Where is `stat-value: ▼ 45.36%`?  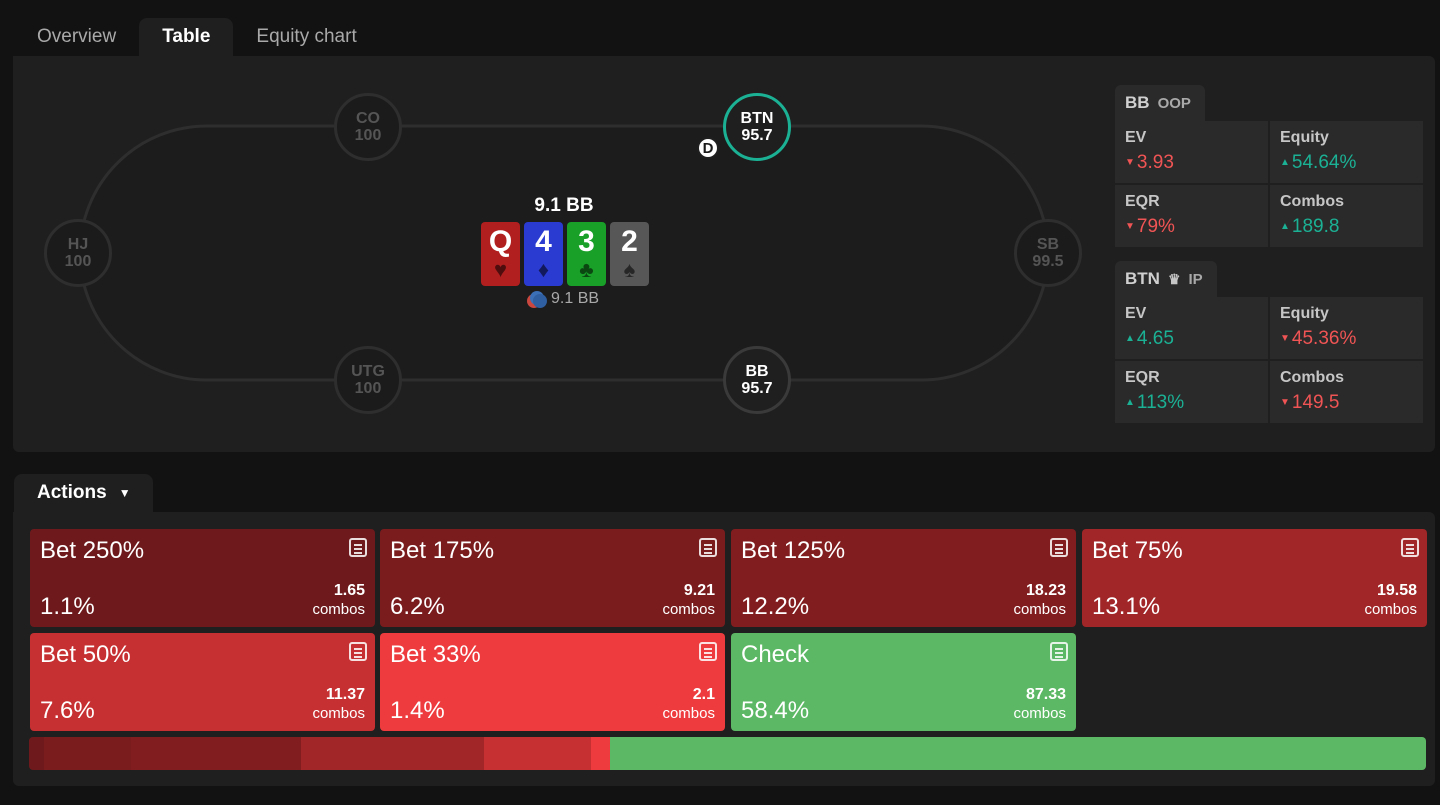 stat-value: ▼ 45.36% is located at coordinates (1351, 339).